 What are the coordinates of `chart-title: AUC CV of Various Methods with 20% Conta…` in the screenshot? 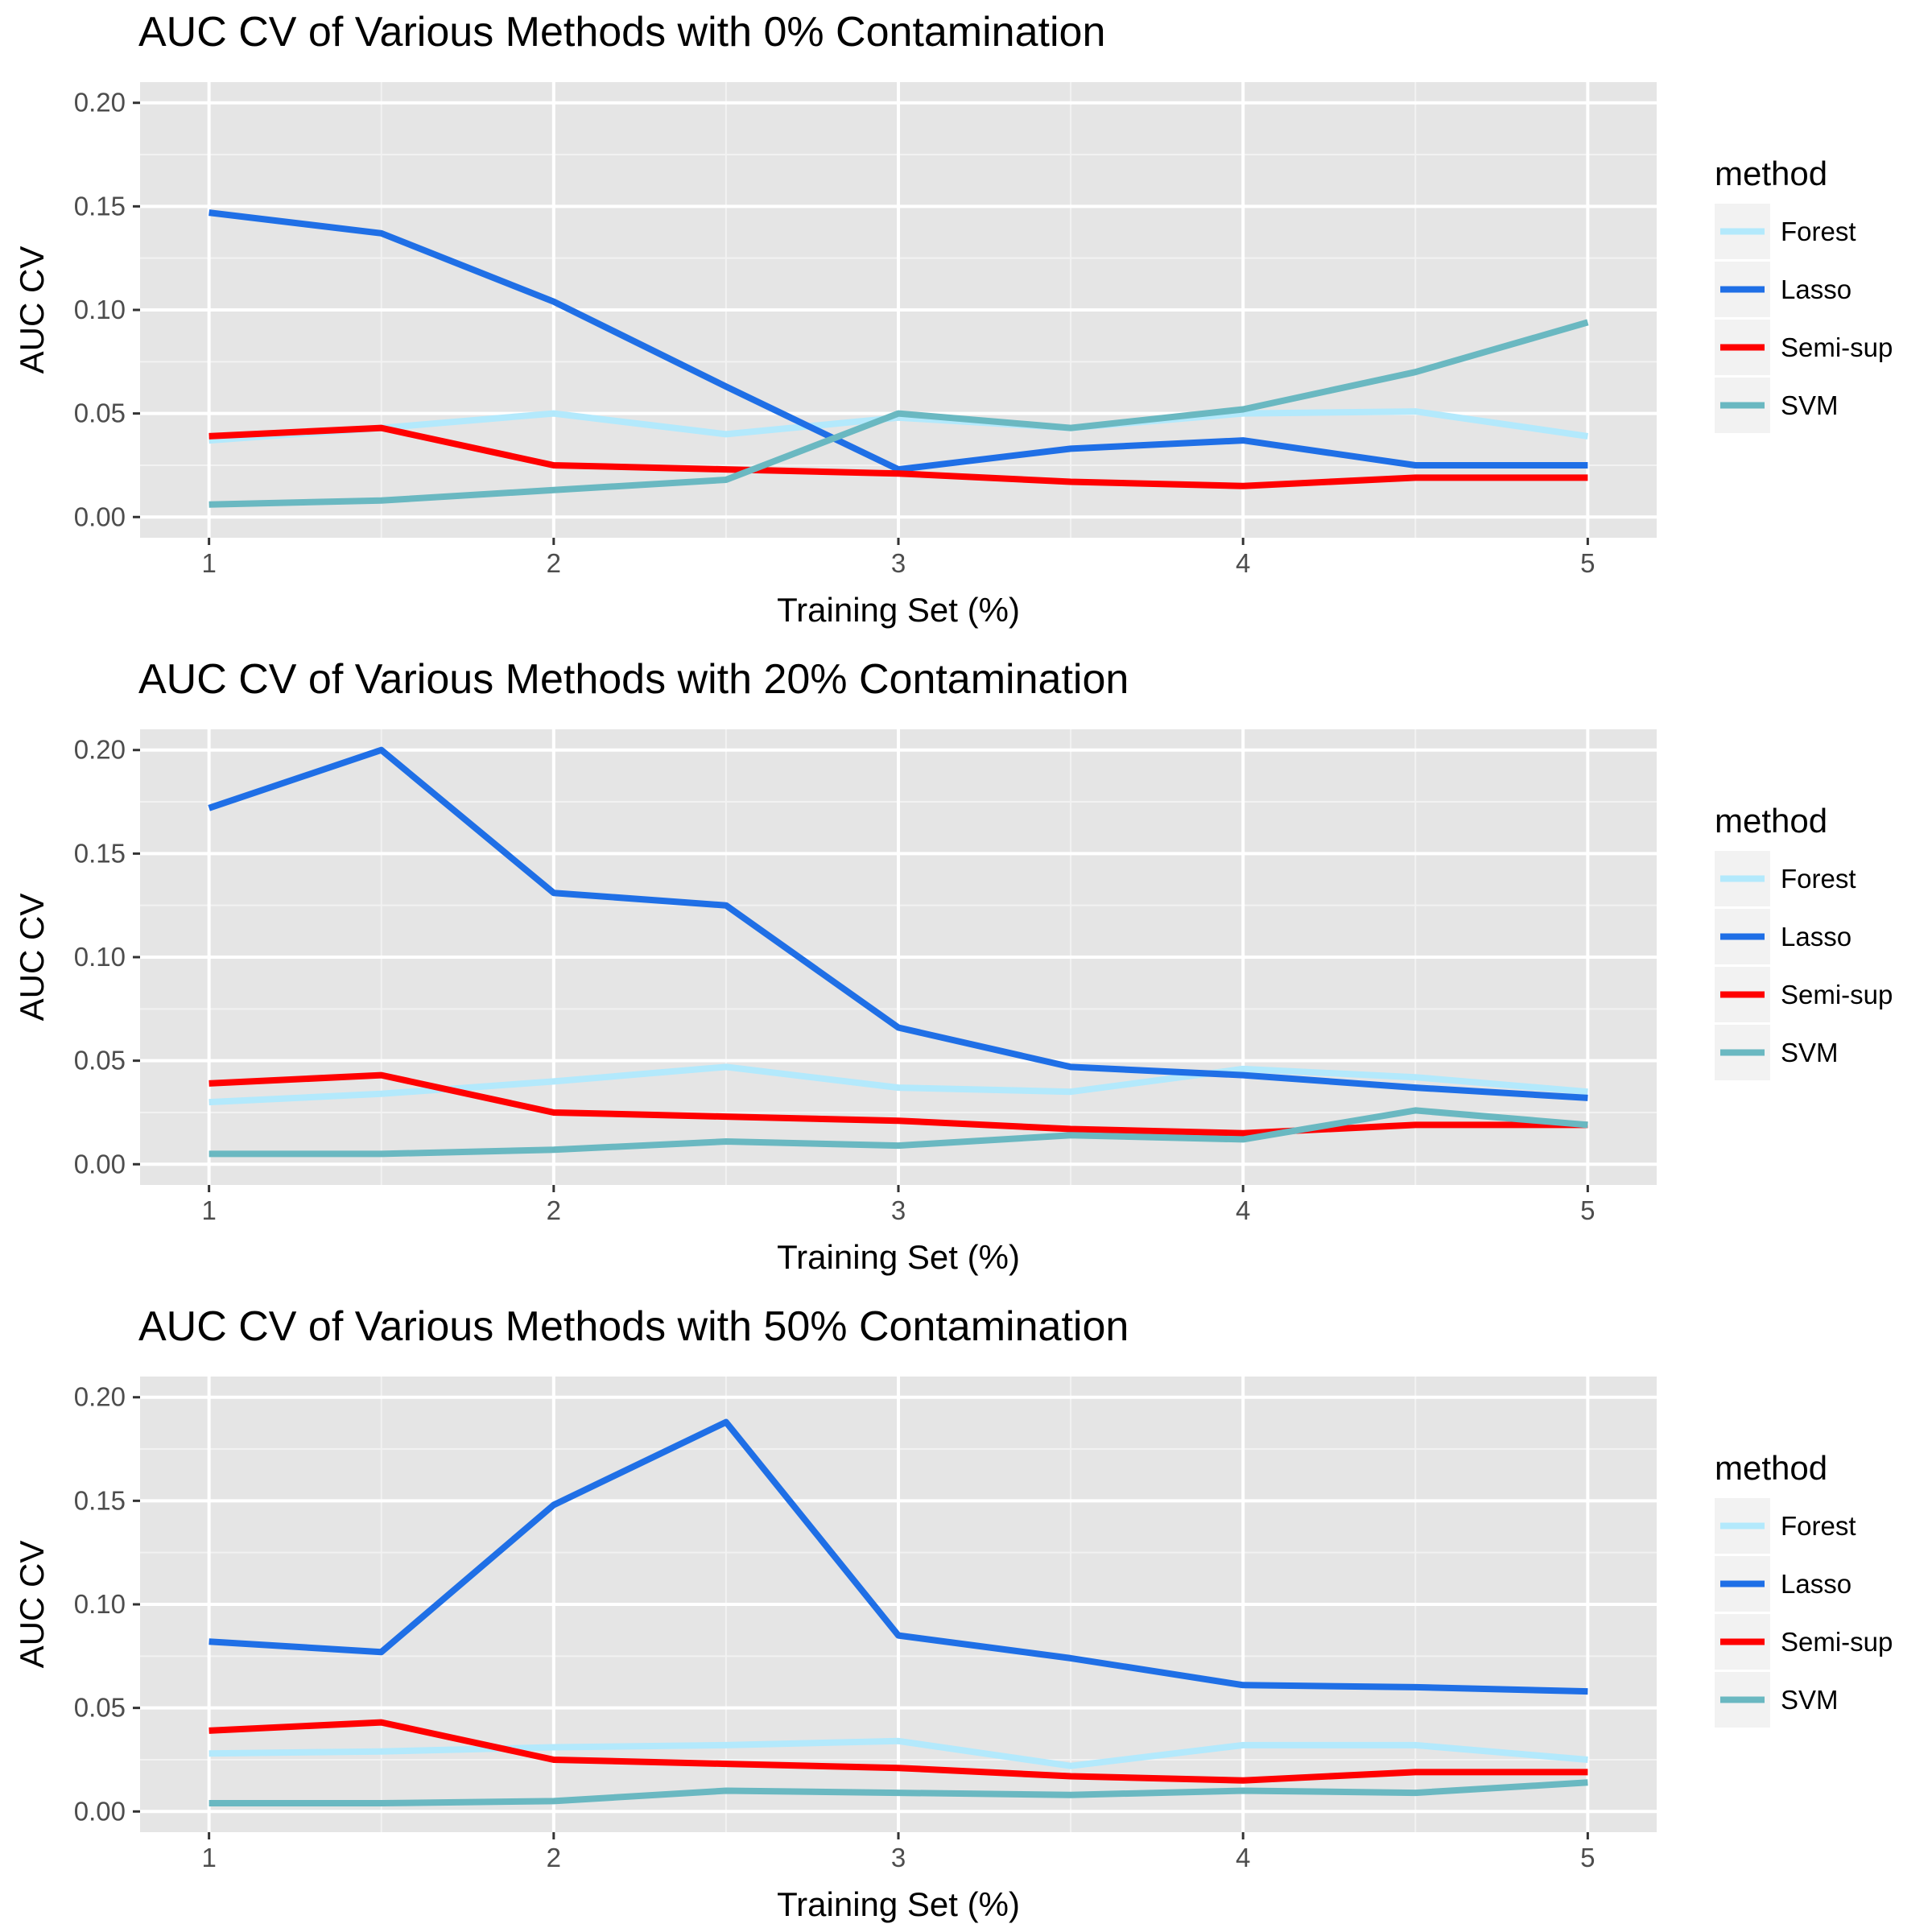 It's located at (633, 679).